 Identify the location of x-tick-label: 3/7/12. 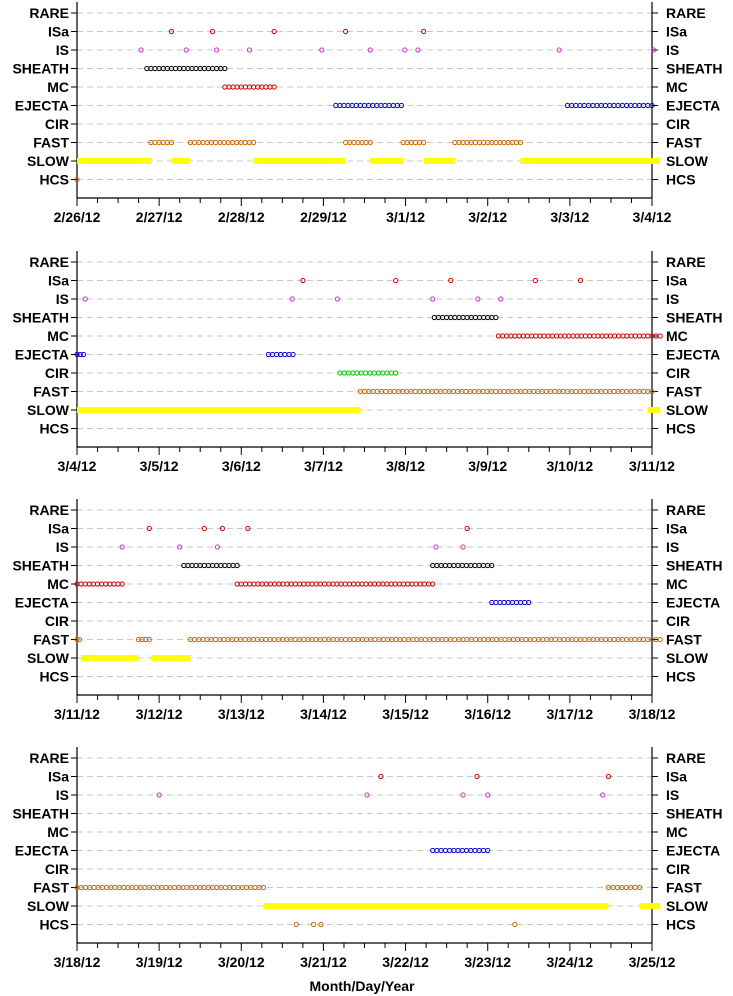
(323, 466).